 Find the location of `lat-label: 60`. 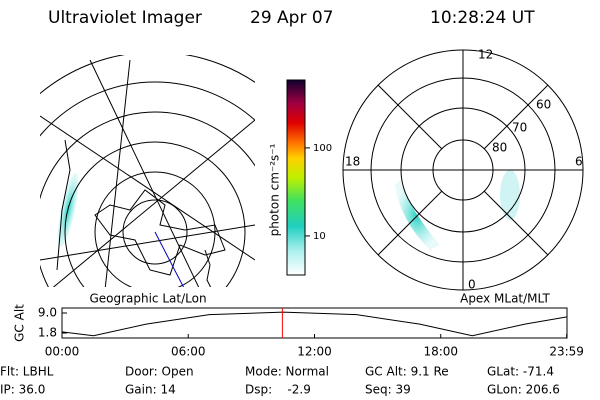

lat-label: 60 is located at coordinates (543, 105).